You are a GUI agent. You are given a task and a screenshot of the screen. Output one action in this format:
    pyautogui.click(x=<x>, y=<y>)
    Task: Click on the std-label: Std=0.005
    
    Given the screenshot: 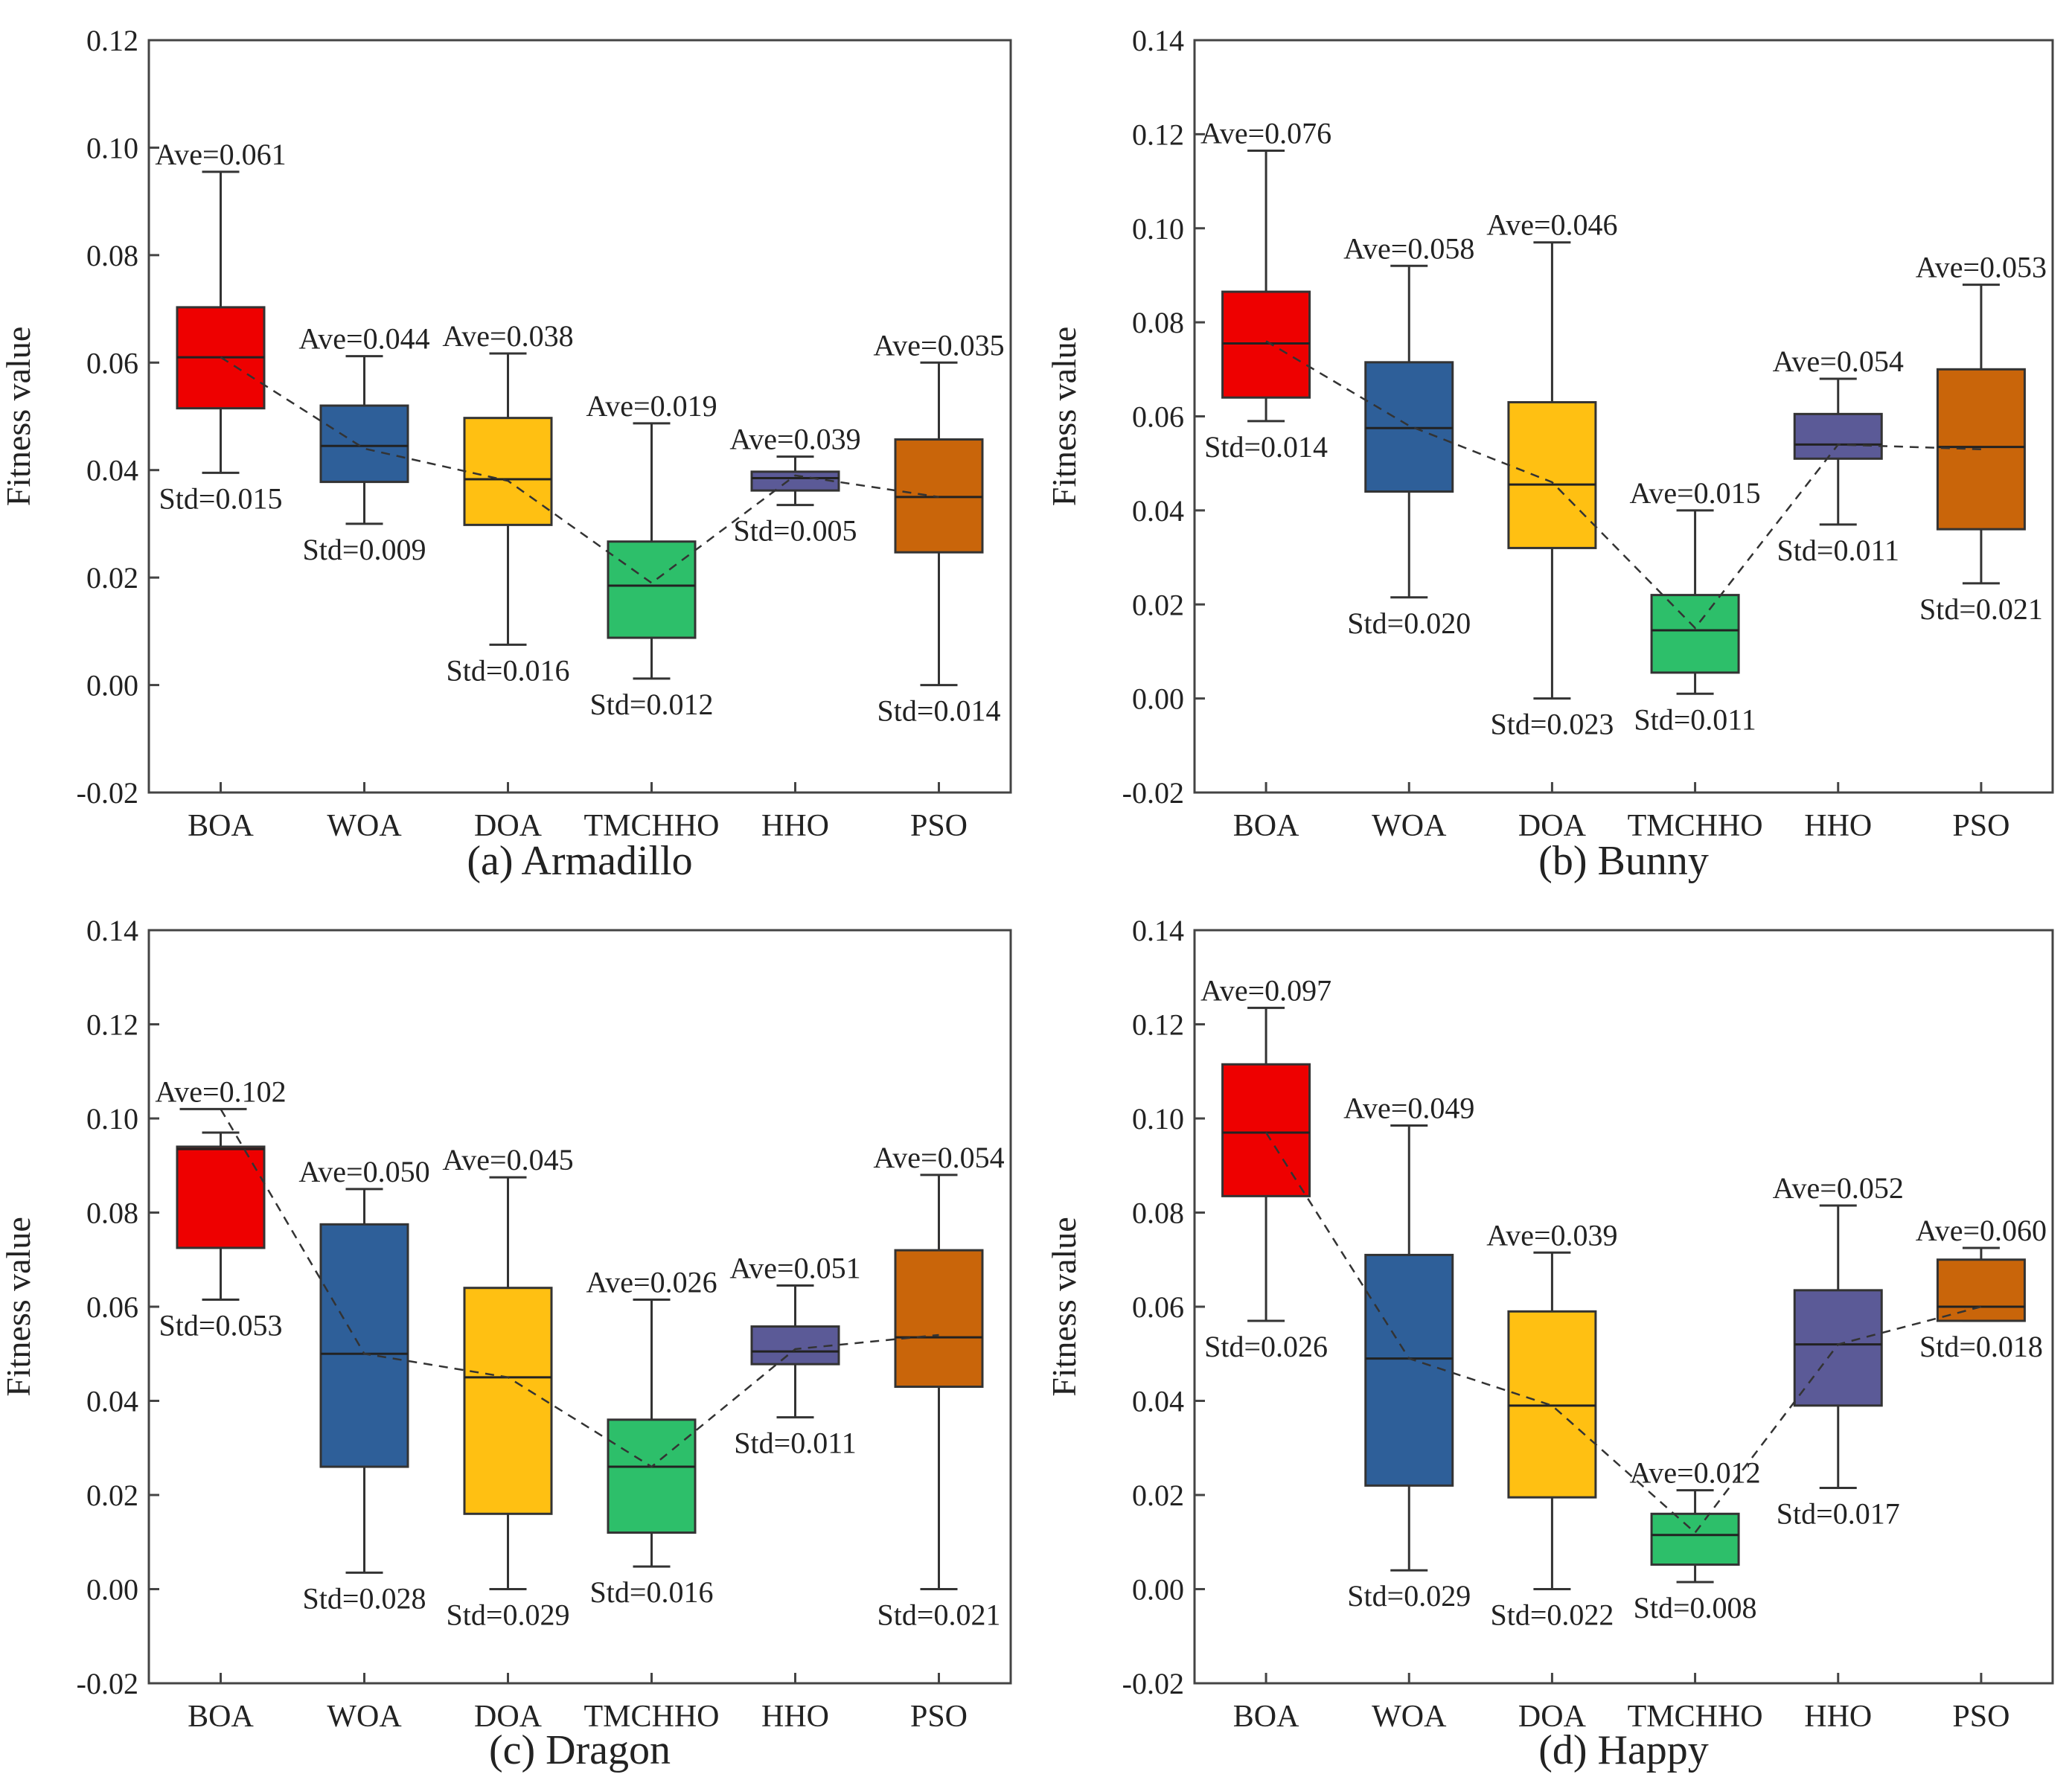 What is the action you would take?
    pyautogui.click(x=795, y=531)
    